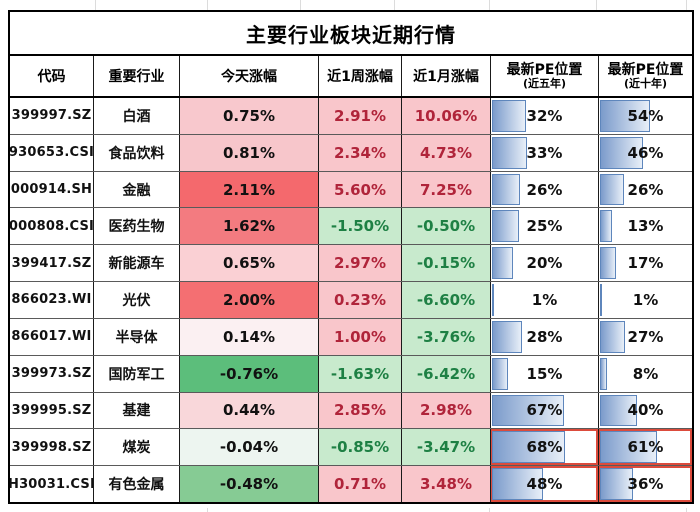  I want to click on cell-week-change: -1.50%, so click(360, 226).